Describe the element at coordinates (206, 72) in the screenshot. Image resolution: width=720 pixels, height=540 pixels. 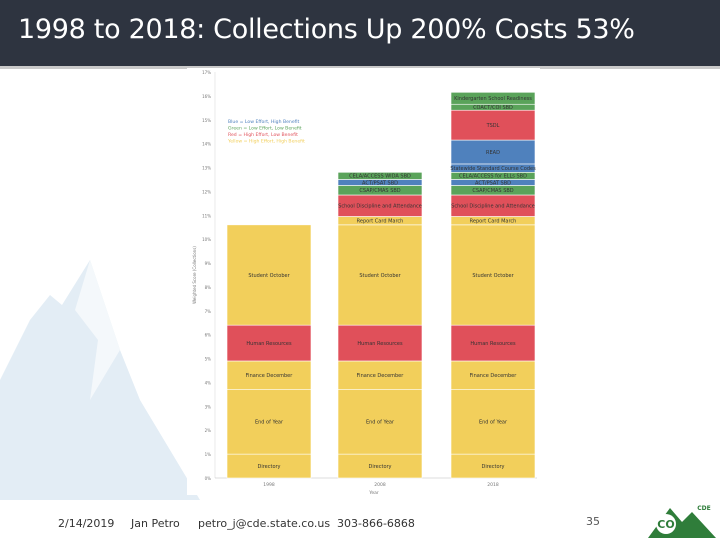
I see `y-tick-label: 17%` at that location.